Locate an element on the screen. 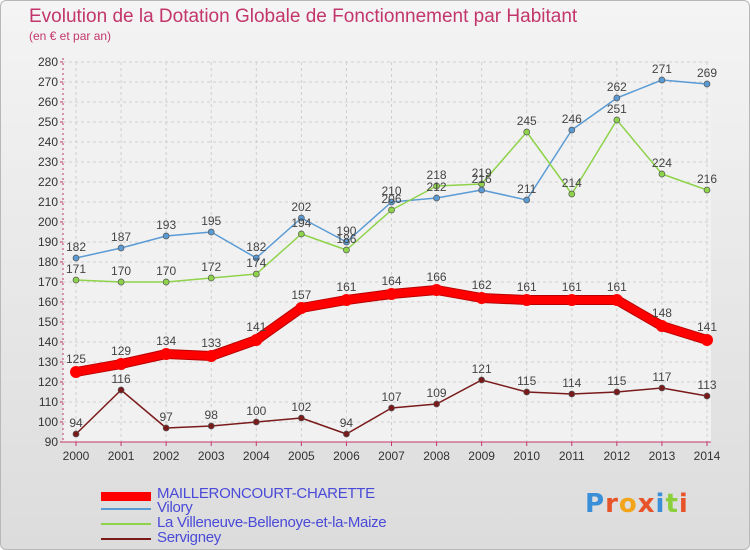  x-tick-label: 2009 is located at coordinates (481, 456).